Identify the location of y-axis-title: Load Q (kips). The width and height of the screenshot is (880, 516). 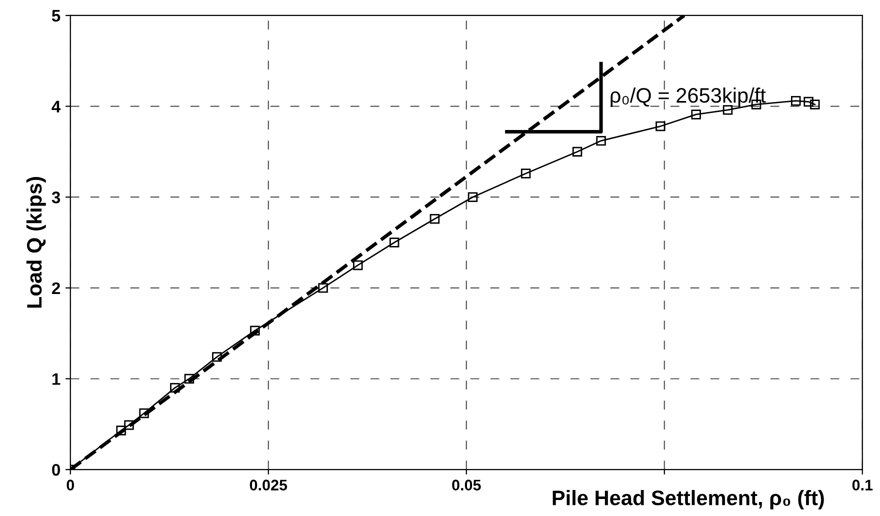
(36, 242).